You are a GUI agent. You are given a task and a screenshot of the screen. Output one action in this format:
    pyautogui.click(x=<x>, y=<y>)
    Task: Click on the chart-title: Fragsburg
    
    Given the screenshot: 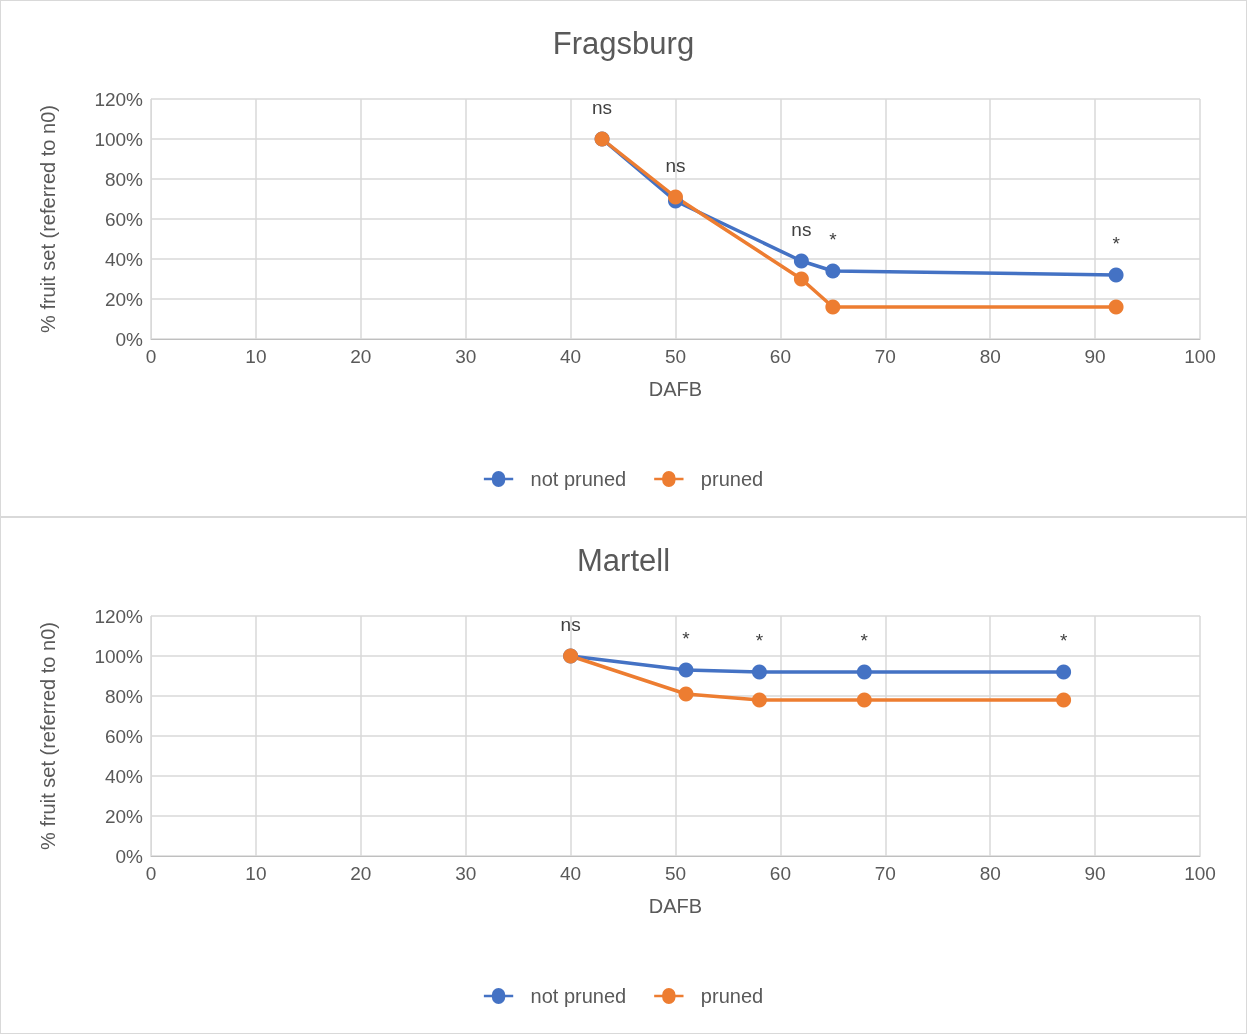 What is the action you would take?
    pyautogui.click(x=623, y=43)
    